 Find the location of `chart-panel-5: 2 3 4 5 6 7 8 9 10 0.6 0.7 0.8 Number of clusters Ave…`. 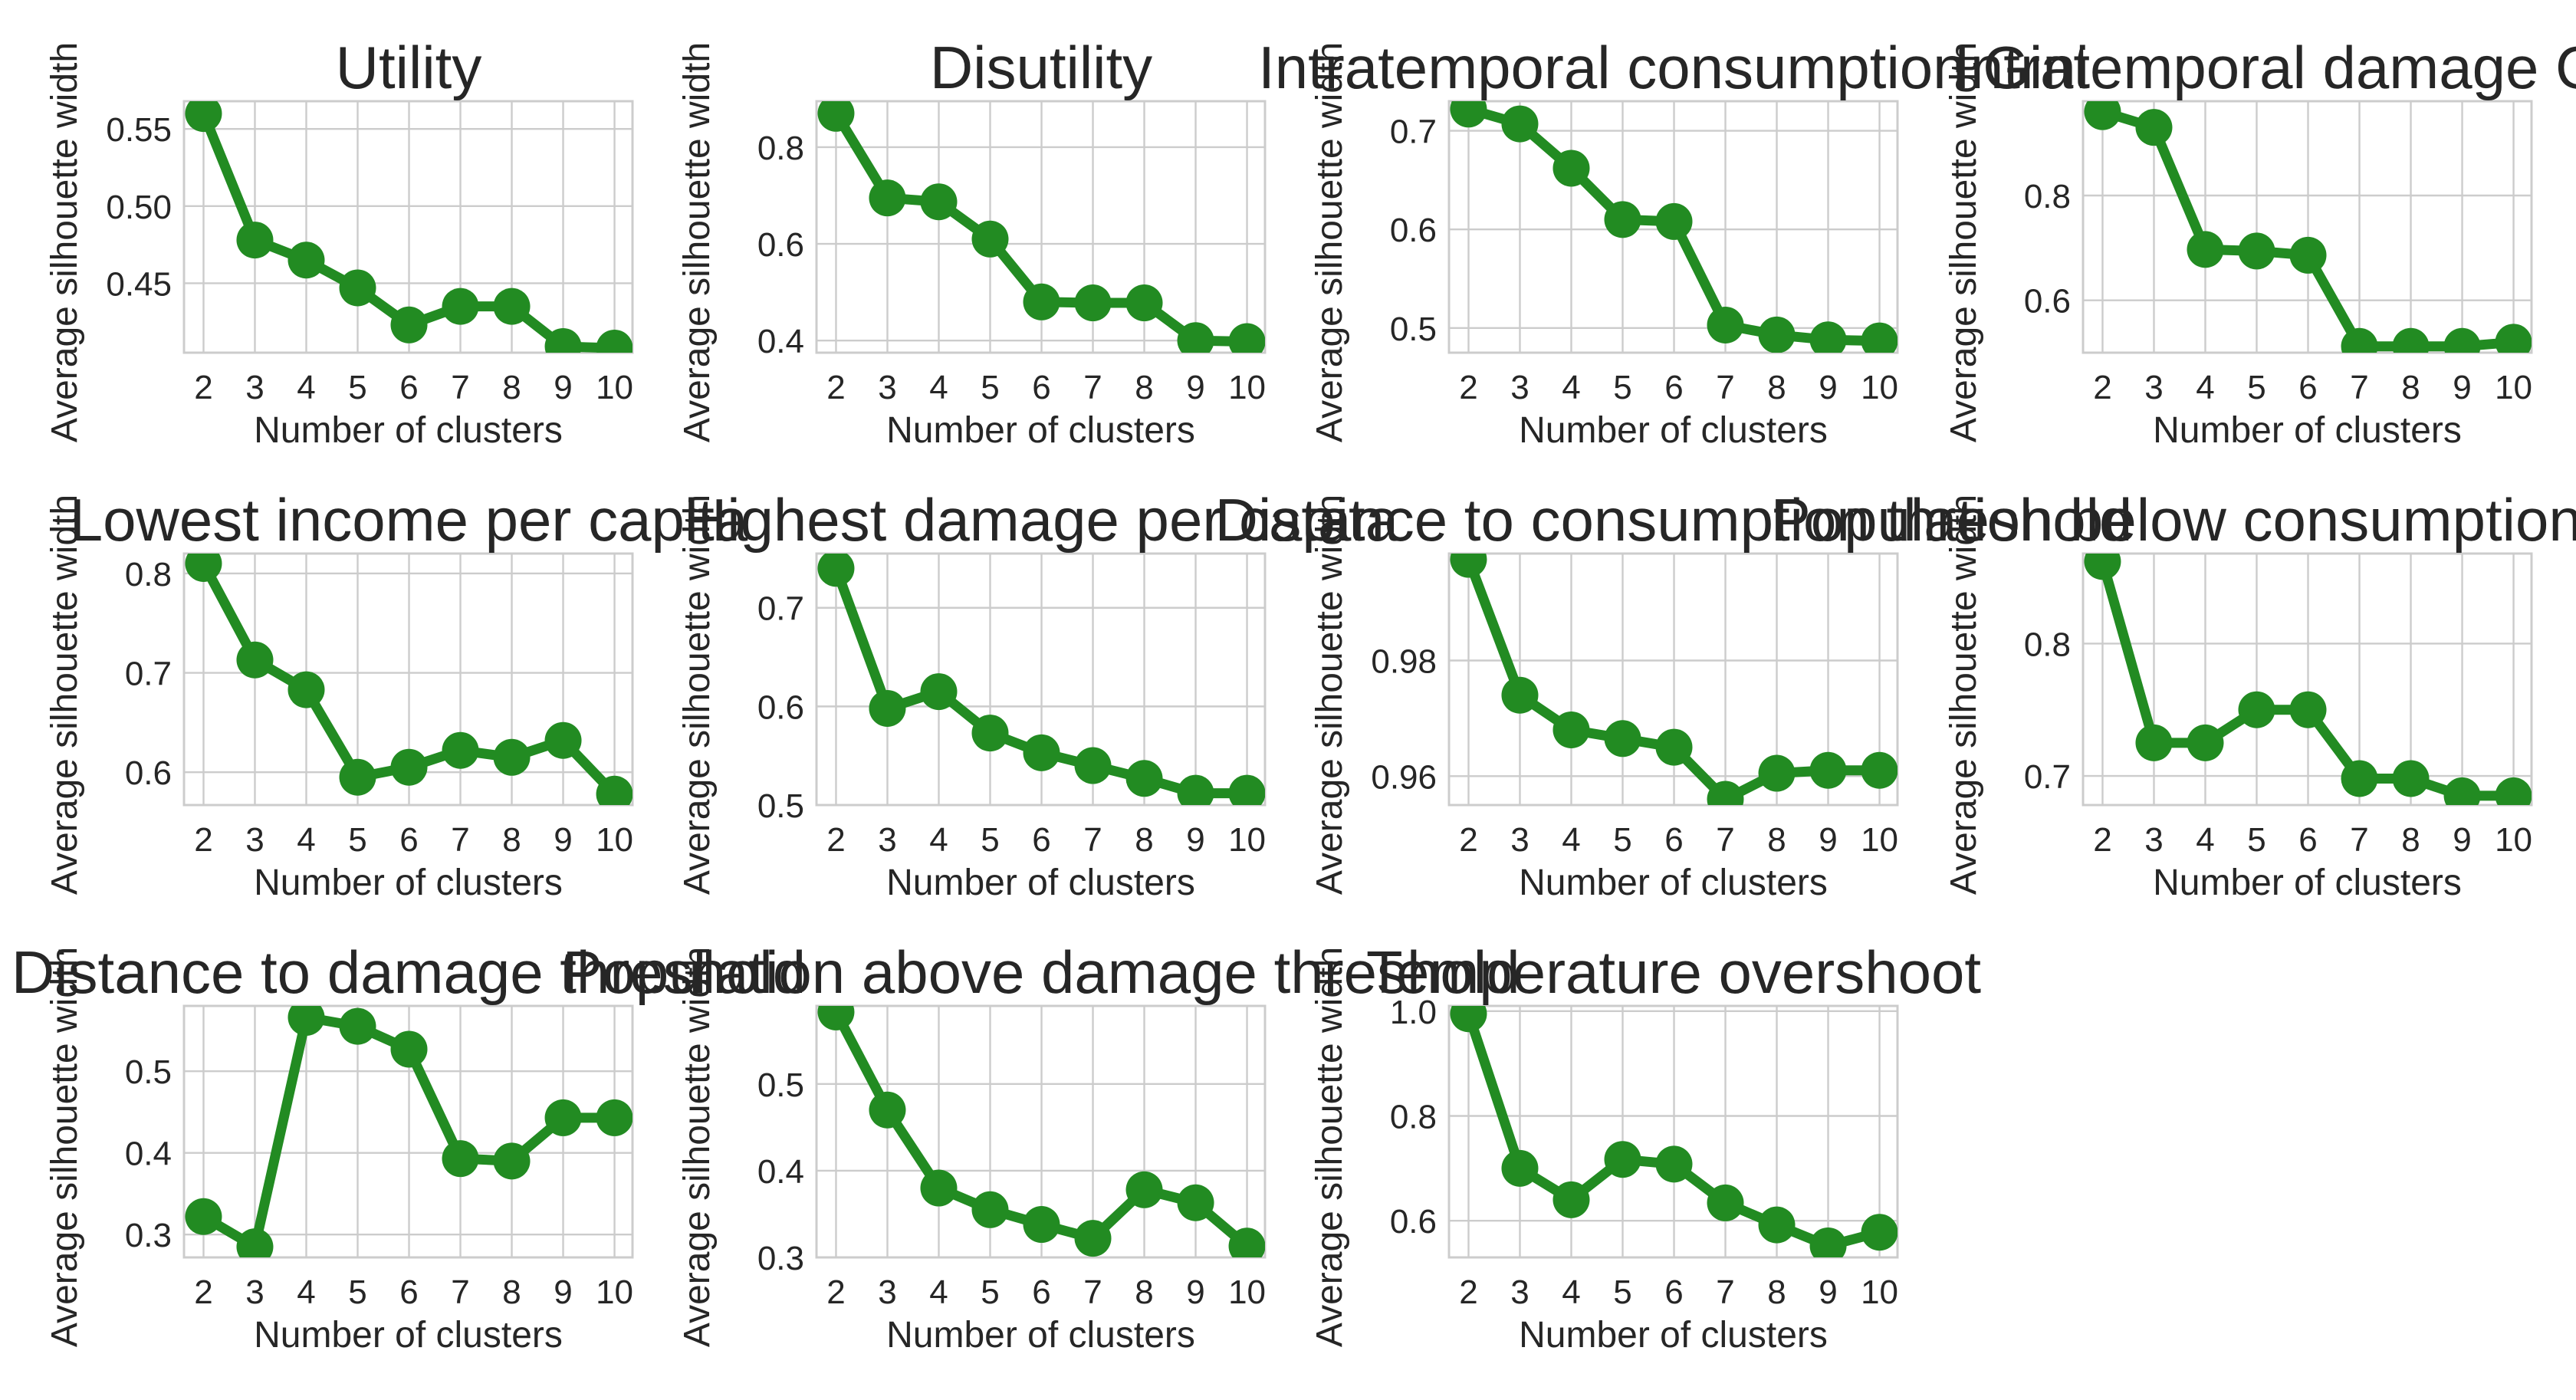

chart-panel-5: 2 3 4 5 6 7 8 9 10 0.6 0.7 0.8 Number of clusters Ave… is located at coordinates (339, 699).